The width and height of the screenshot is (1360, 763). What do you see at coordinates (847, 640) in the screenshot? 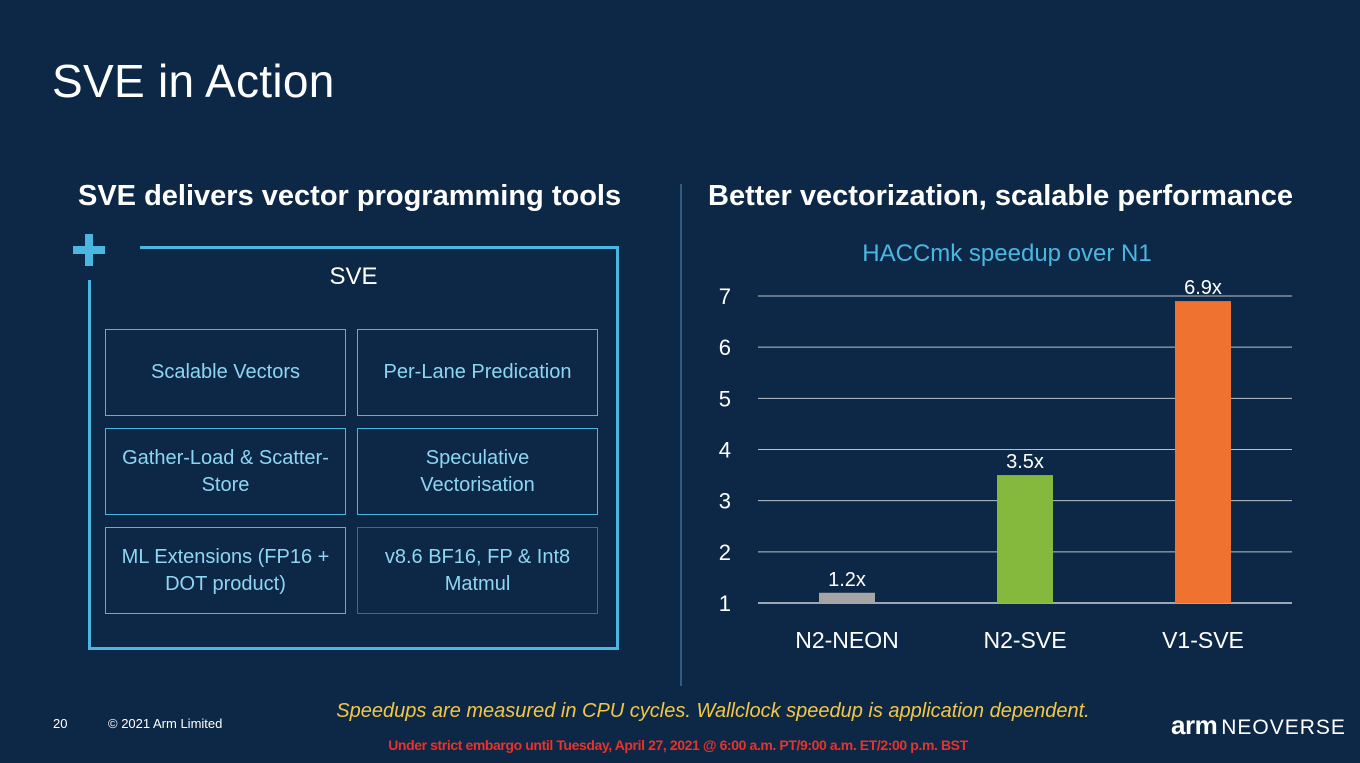
I see `category-label: N2-NEON` at bounding box center [847, 640].